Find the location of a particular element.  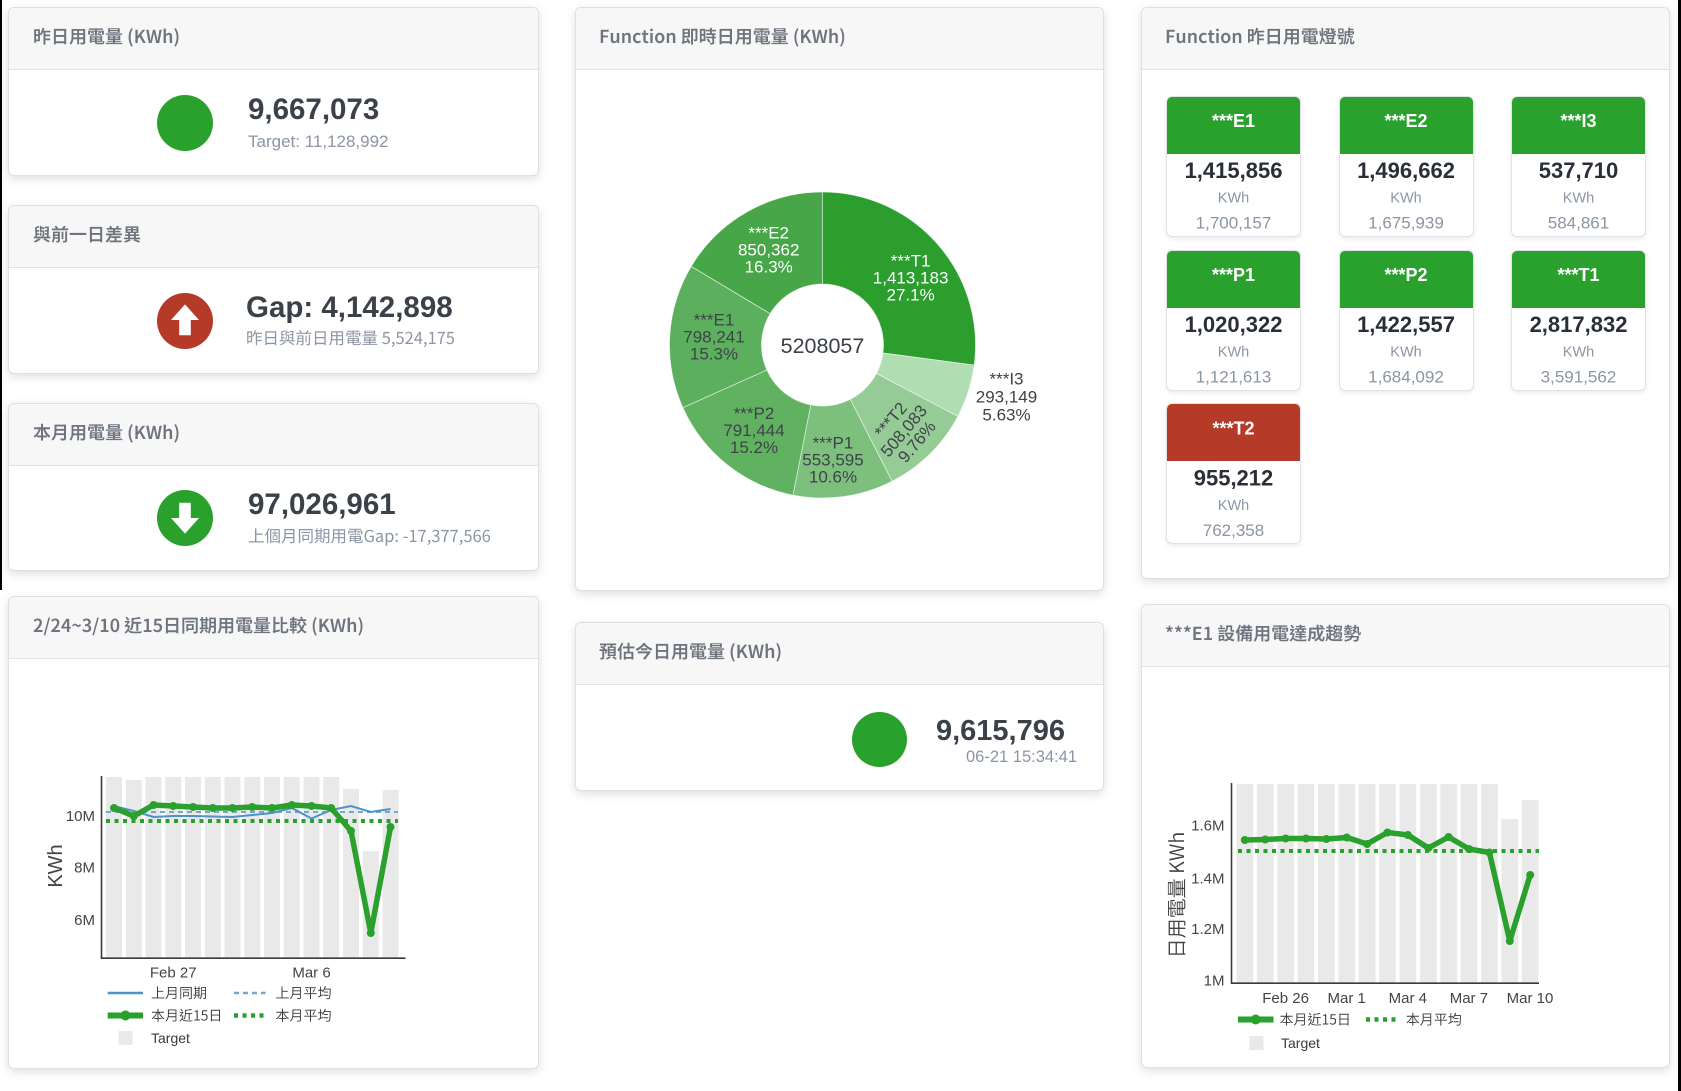

svg-text: Mar 4 is located at coordinates (1408, 998).